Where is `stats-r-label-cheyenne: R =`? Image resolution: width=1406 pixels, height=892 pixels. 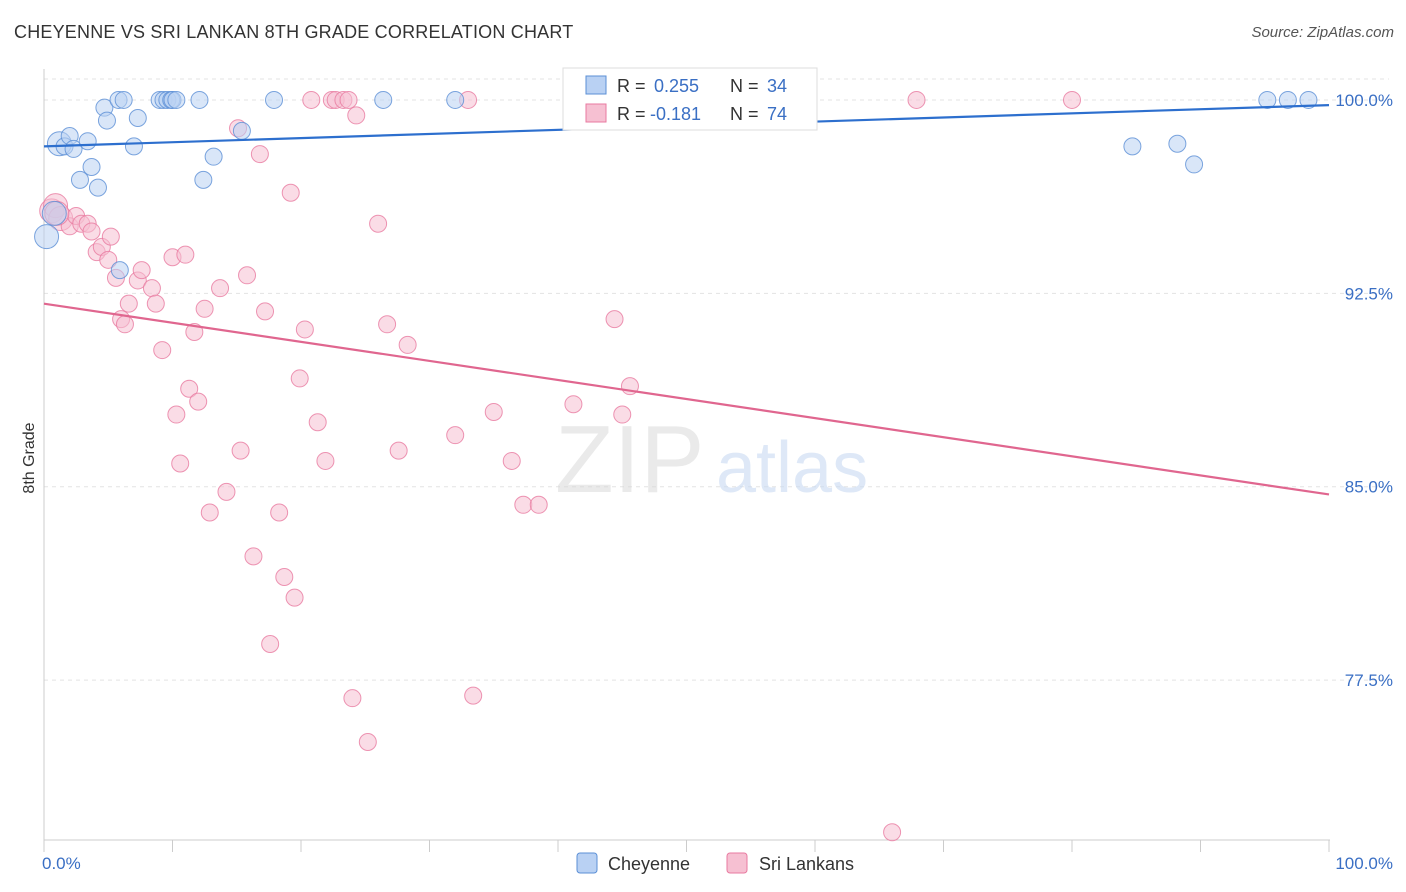
stats-r-label-cheyenne: R = is located at coordinates (631, 86).